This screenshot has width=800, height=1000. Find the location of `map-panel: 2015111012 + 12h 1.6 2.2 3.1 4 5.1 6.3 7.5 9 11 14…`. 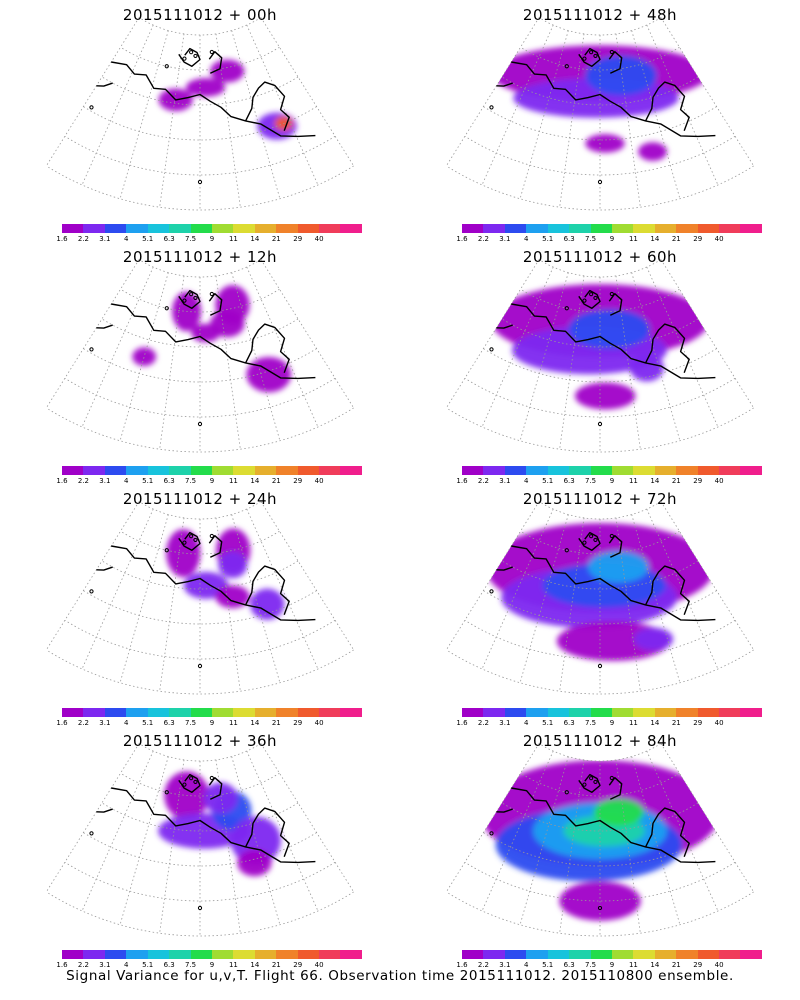

map-panel: 2015111012 + 12h 1.6 2.2 3.1 4 5.1 6.3 7.5 9 11 14… is located at coordinates (200, 363).